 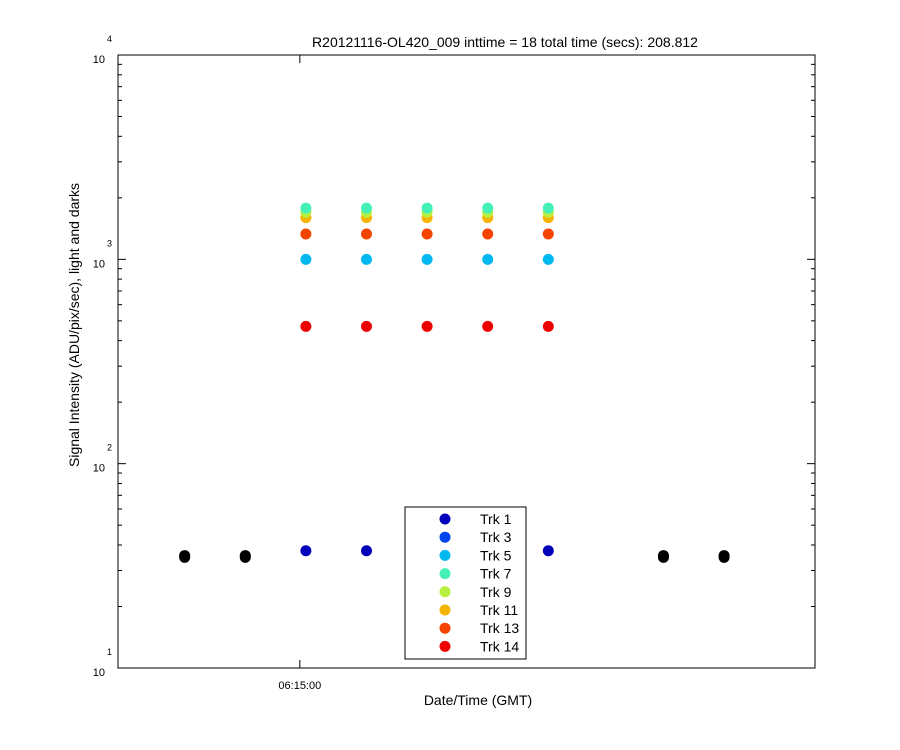 I want to click on legend-label: Trk 13, so click(x=499, y=628).